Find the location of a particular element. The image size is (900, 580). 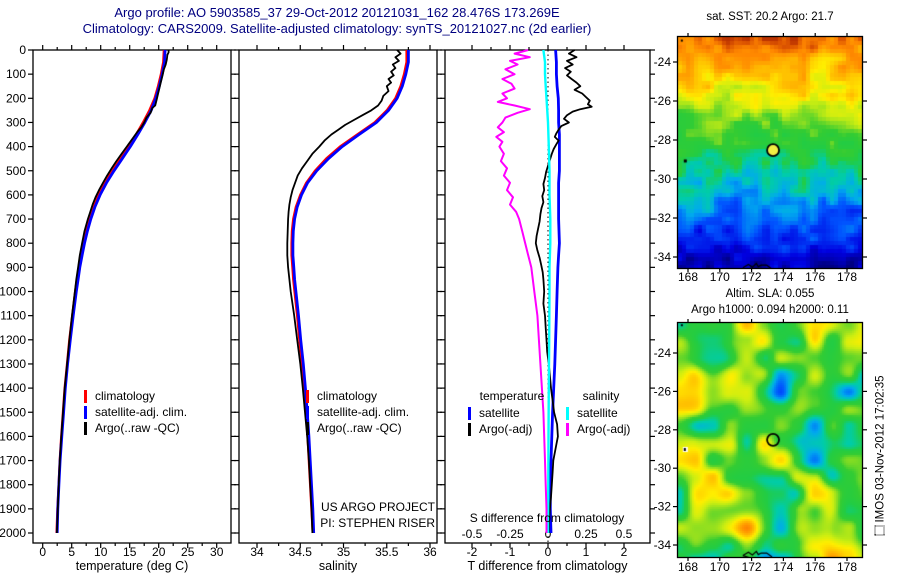

svg-text: 176 is located at coordinates (815, 277).